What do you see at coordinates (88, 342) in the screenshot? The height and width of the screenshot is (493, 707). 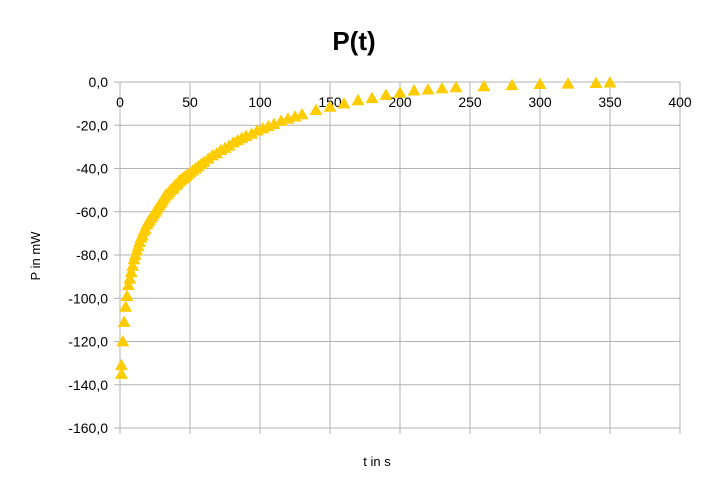 I see `y-tick-label: -120,0` at bounding box center [88, 342].